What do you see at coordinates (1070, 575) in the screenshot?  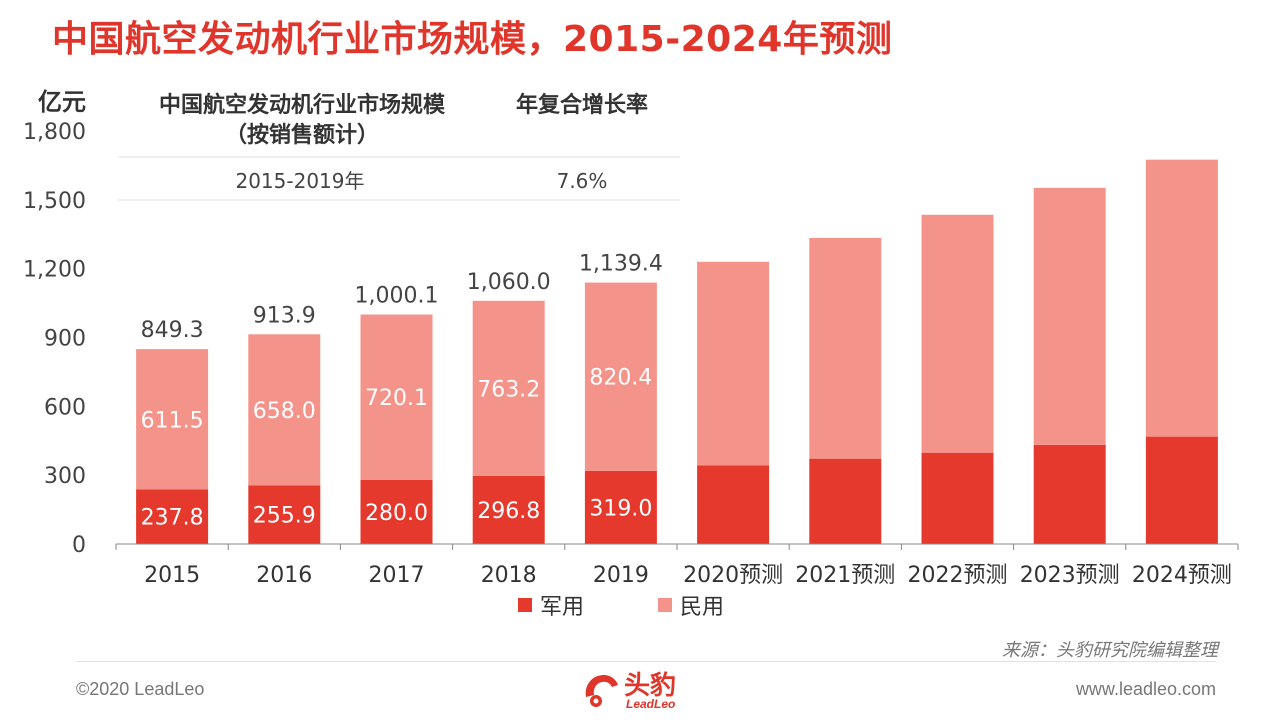 I see `x-tick-label: 2023预测` at bounding box center [1070, 575].